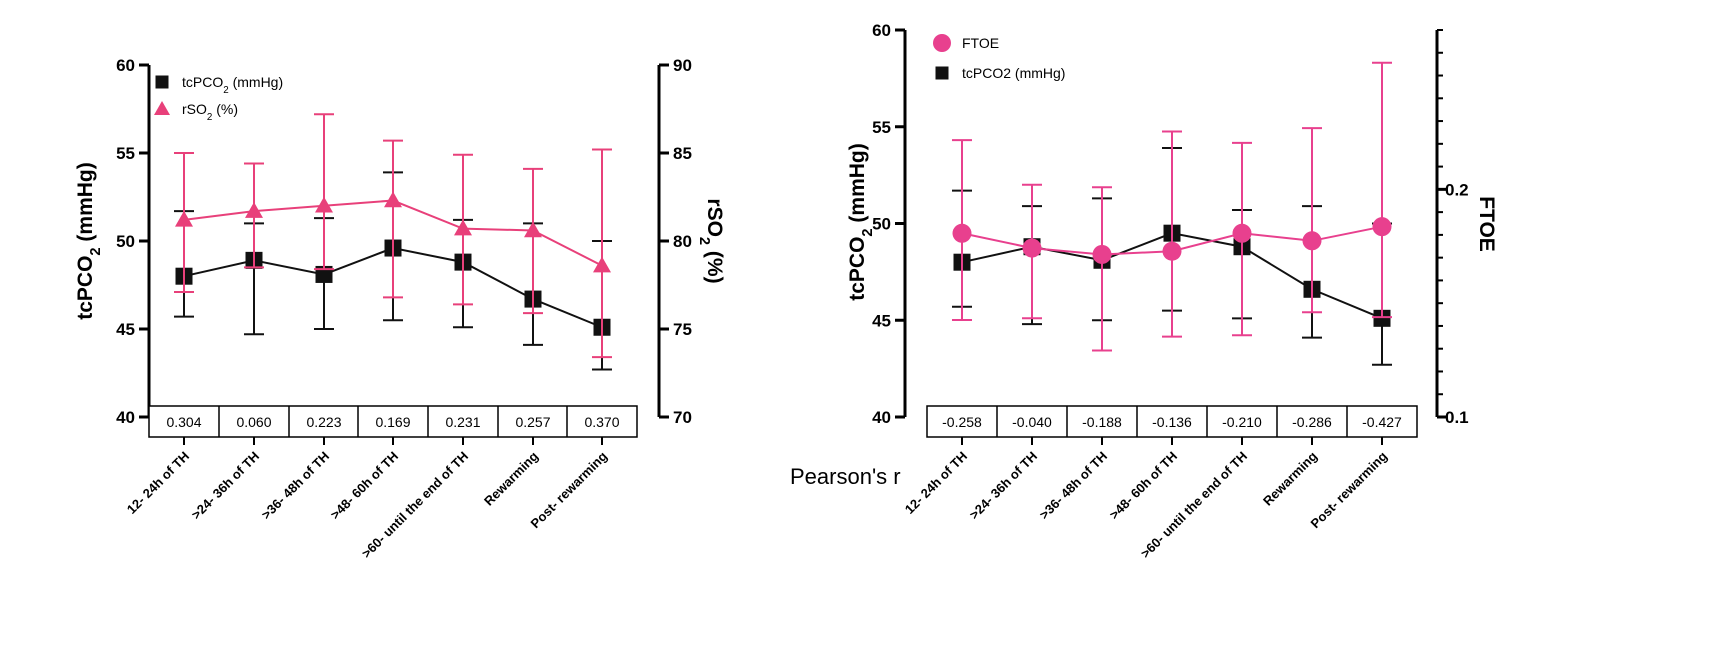 The height and width of the screenshot is (661, 1728). What do you see at coordinates (323, 422) in the screenshot?
I see `pearson-r-value: 0.223` at bounding box center [323, 422].